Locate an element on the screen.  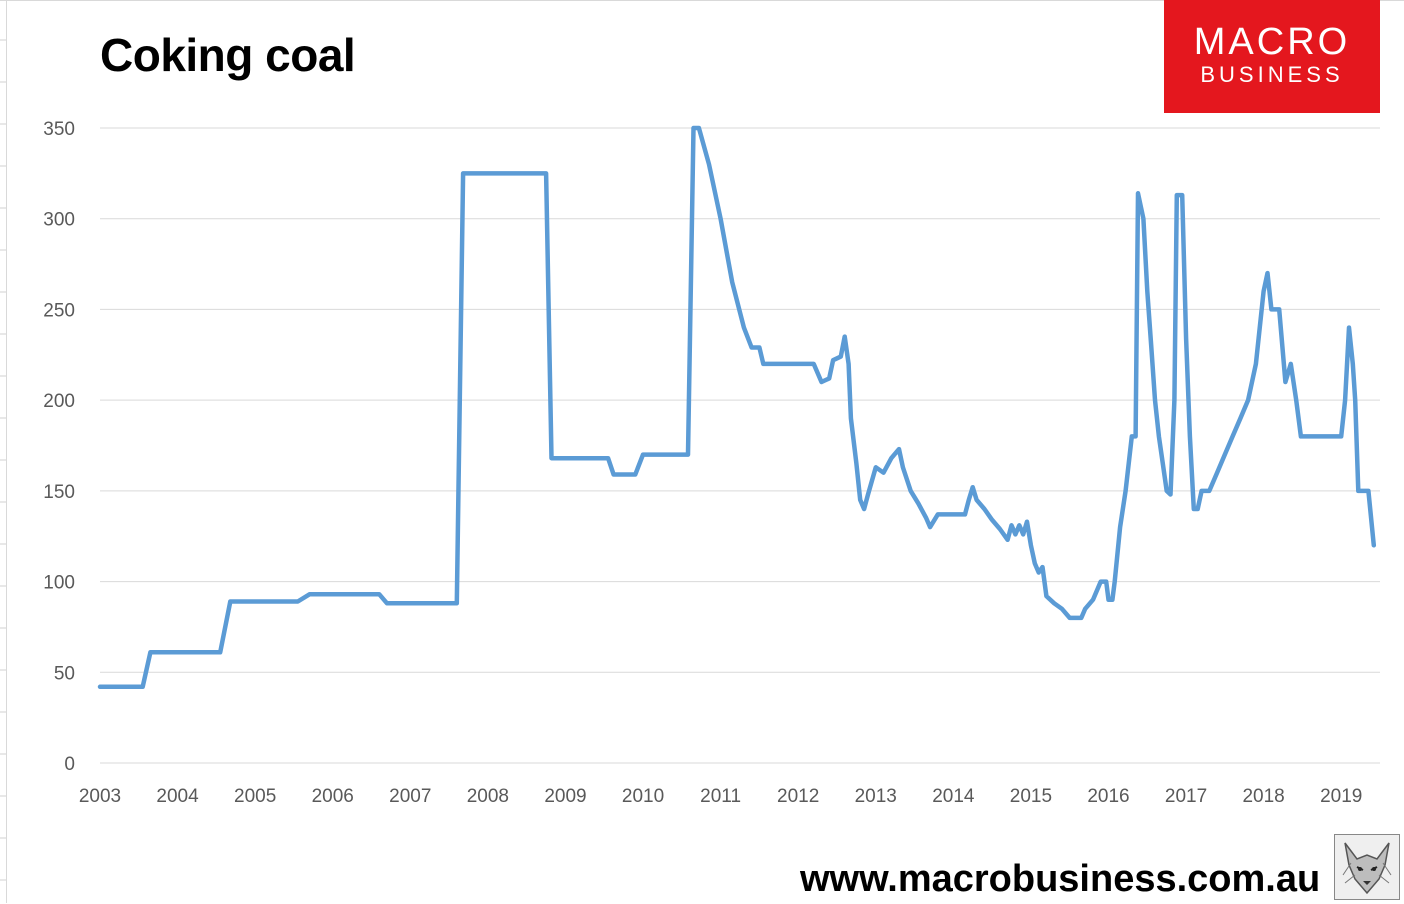
y-tick-label: 50 is located at coordinates (64, 673).